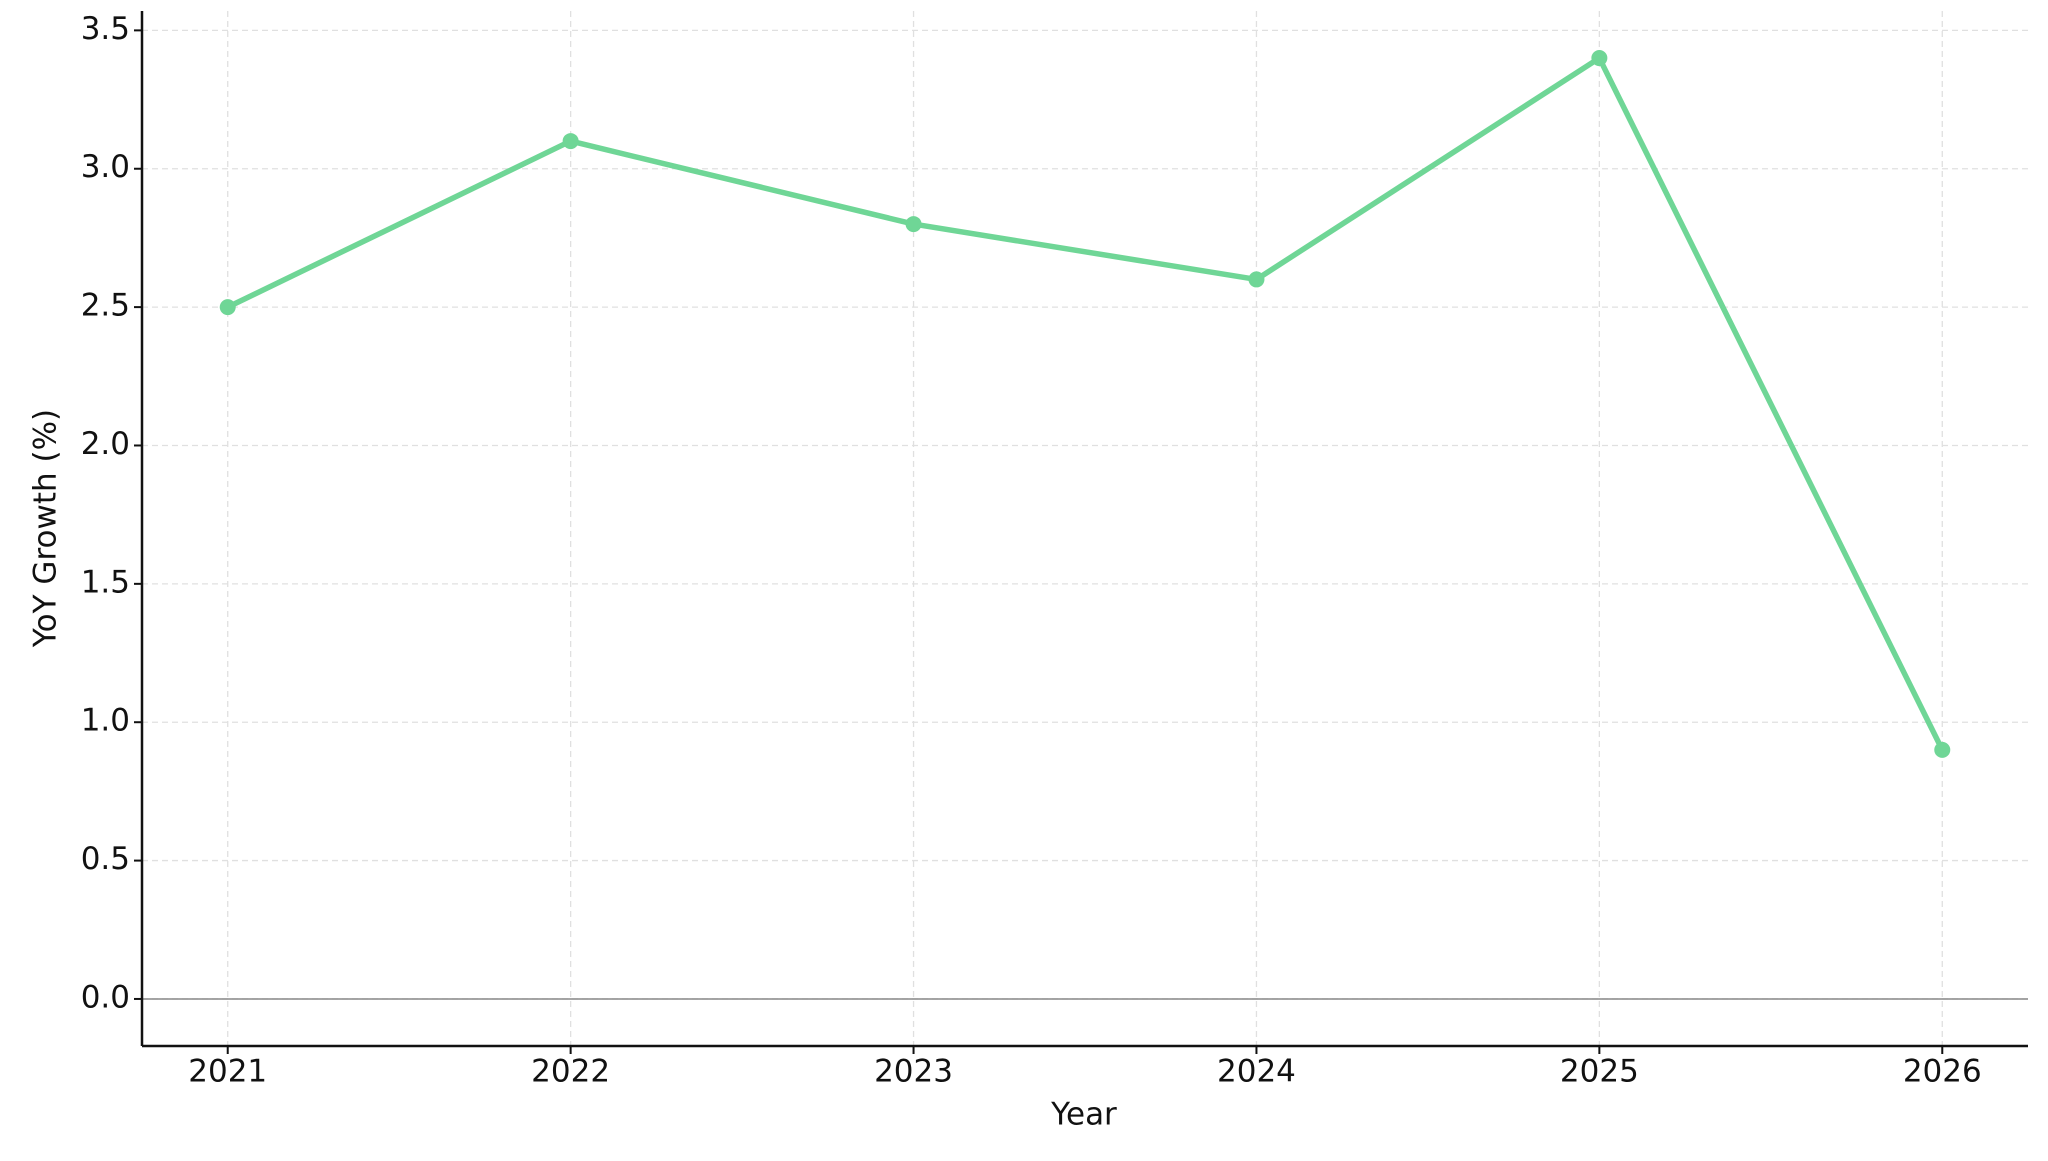 The image size is (2048, 1161). What do you see at coordinates (1256, 1072) in the screenshot?
I see `x-tick-label: 2024` at bounding box center [1256, 1072].